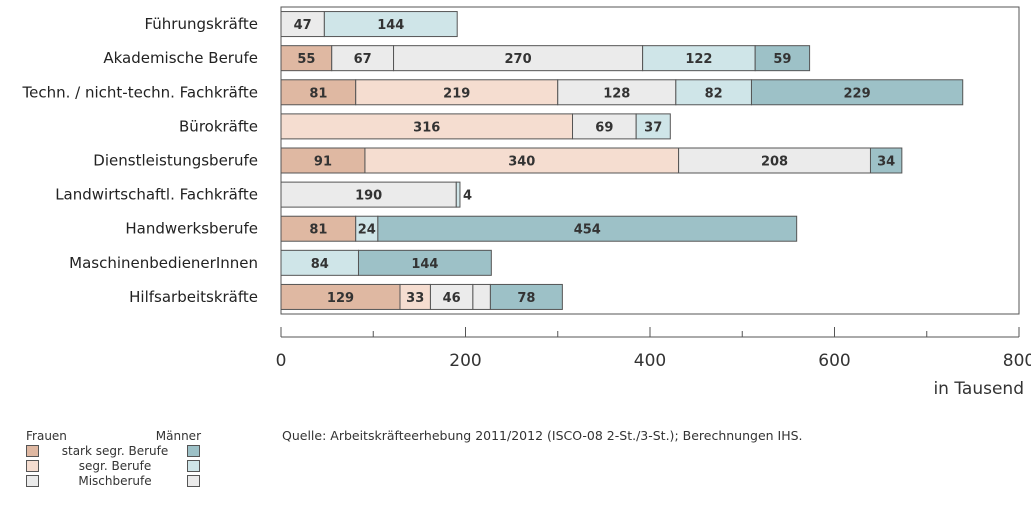 The image size is (1031, 508). What do you see at coordinates (32, 466) in the screenshot?
I see `legend-swatch-women-segr` at bounding box center [32, 466].